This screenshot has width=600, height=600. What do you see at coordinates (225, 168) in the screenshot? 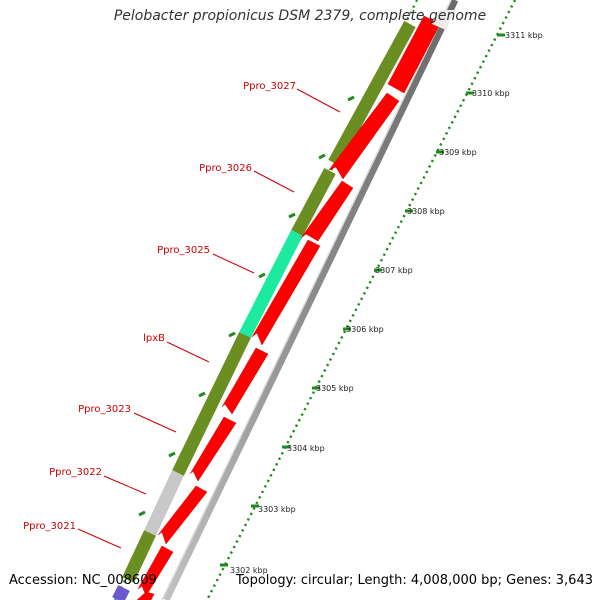
I see `gene-label: Ppro_3026` at bounding box center [225, 168].